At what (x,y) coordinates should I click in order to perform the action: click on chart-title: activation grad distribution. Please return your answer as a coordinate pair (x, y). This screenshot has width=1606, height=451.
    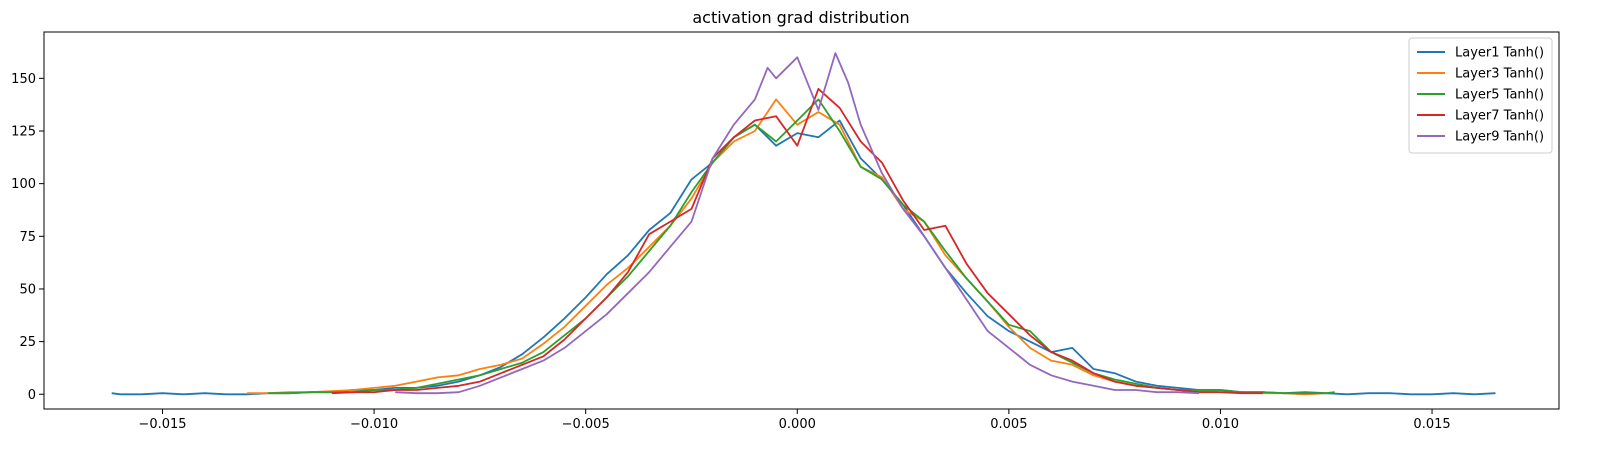
    Looking at the image, I should click on (800, 17).